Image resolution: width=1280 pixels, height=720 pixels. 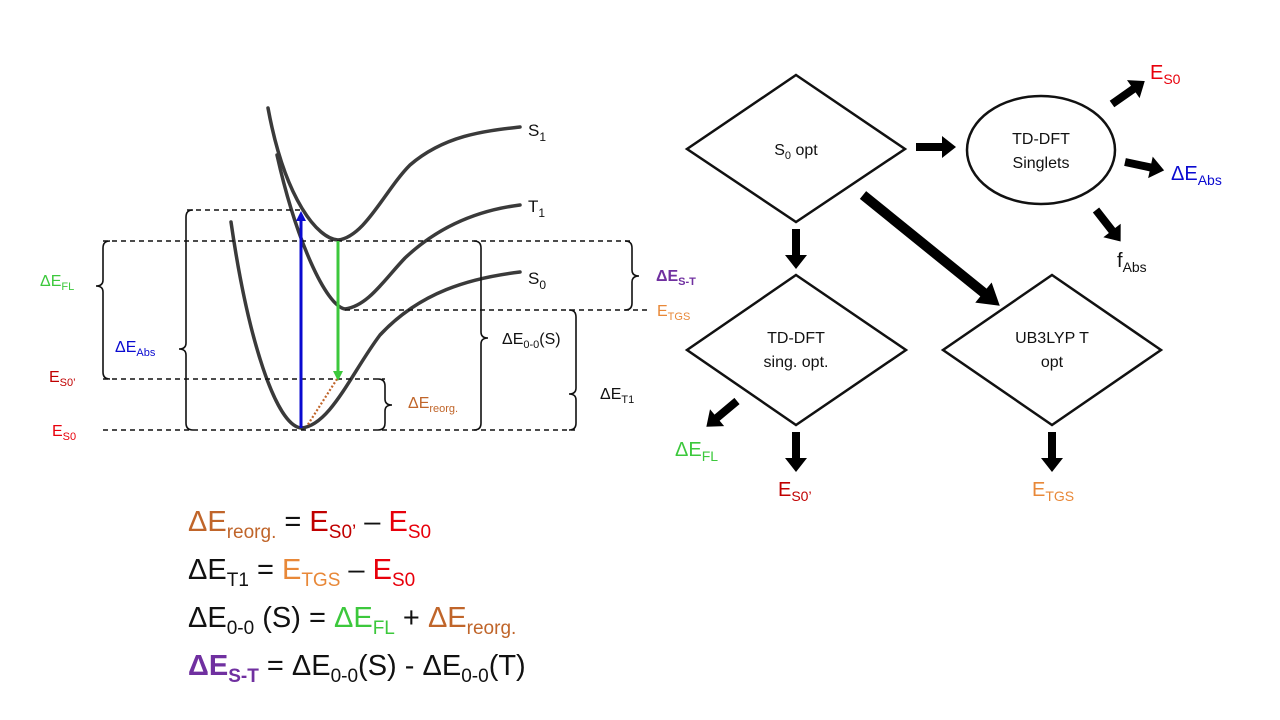 What do you see at coordinates (472, 620) in the screenshot?
I see `eq3-term2: ΔEreorg.` at bounding box center [472, 620].